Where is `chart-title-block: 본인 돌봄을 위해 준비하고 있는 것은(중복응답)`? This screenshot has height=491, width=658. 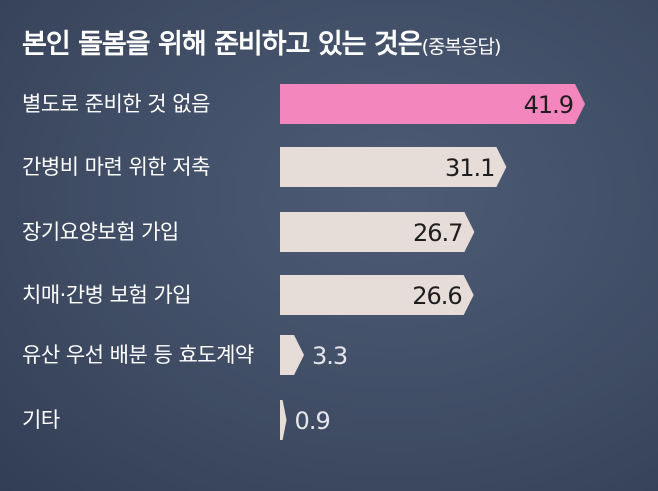 chart-title-block: 본인 돌봄을 위해 준비하고 있는 것은(중복응답) is located at coordinates (262, 41).